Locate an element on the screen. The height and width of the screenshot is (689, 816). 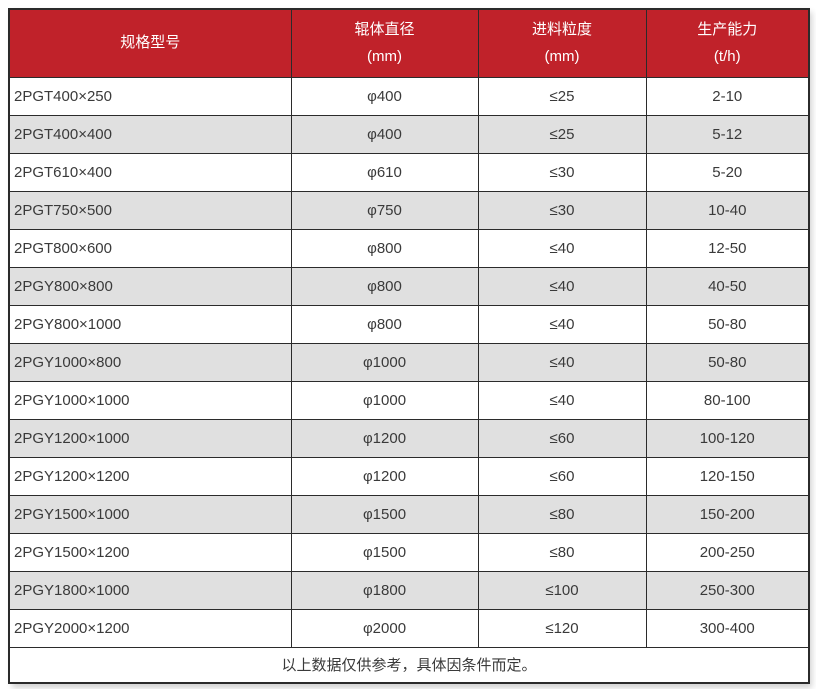
footer-note: 以上数据仅供参考，具体因条件而定。 is located at coordinates (409, 665).